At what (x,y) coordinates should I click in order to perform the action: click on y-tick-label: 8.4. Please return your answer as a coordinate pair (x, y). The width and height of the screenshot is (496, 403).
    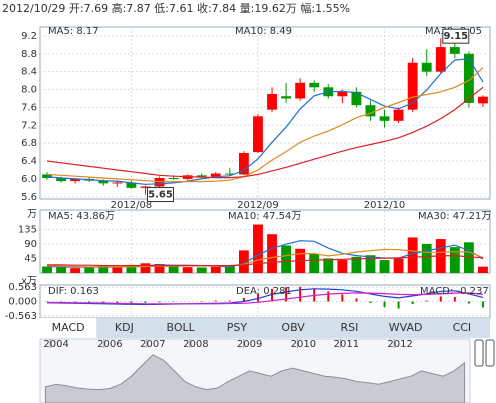
    Looking at the image, I should click on (29, 72).